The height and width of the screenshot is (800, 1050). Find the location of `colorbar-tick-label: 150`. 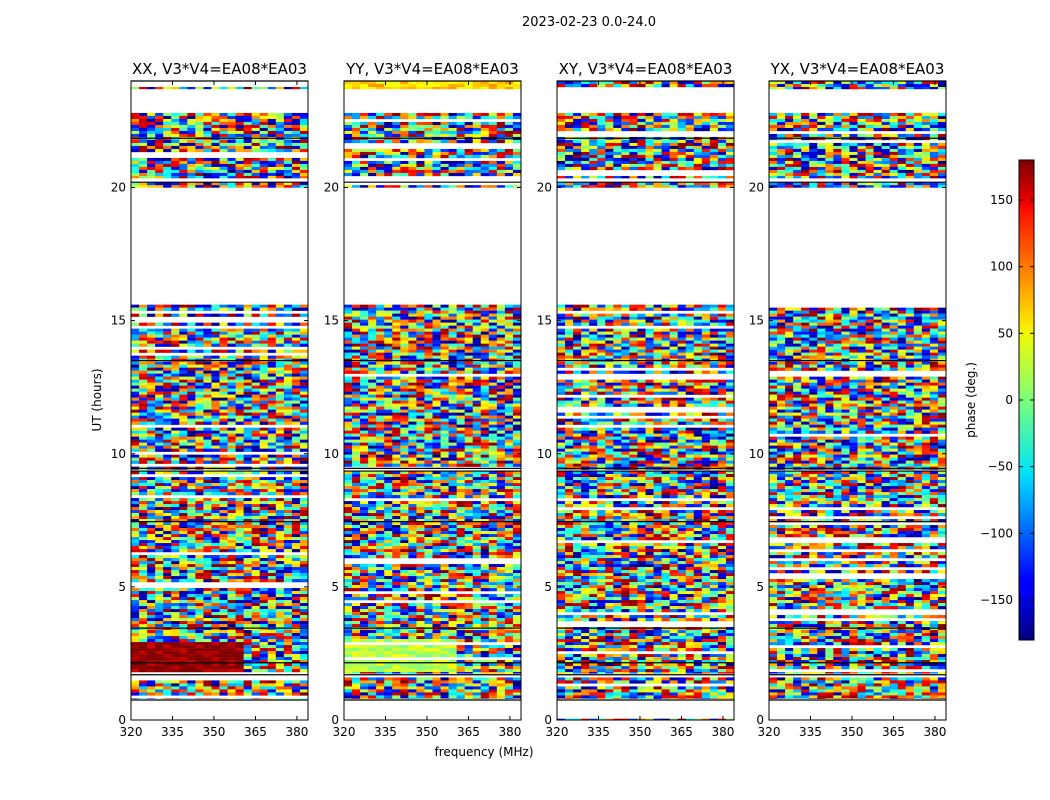

colorbar-tick-label: 150 is located at coordinates (1001, 200).